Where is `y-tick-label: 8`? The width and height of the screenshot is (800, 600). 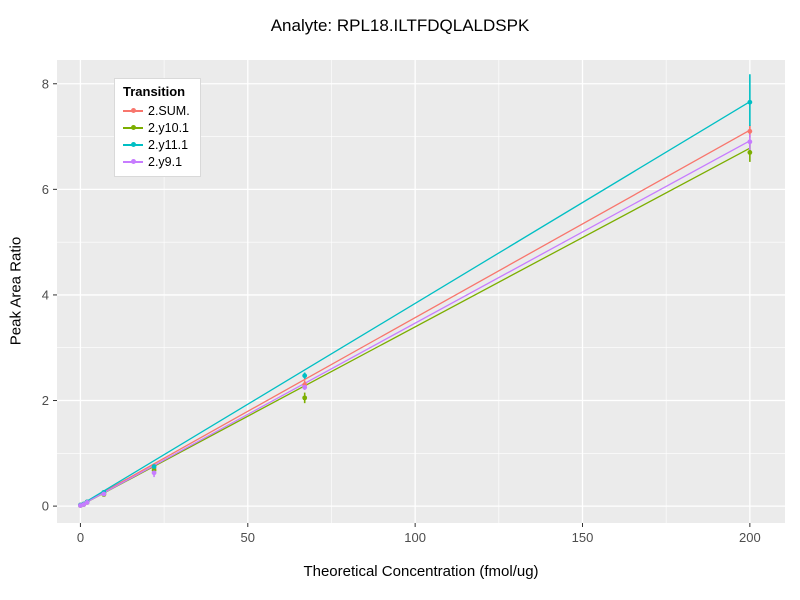
y-tick-label: 8 is located at coordinates (45, 83).